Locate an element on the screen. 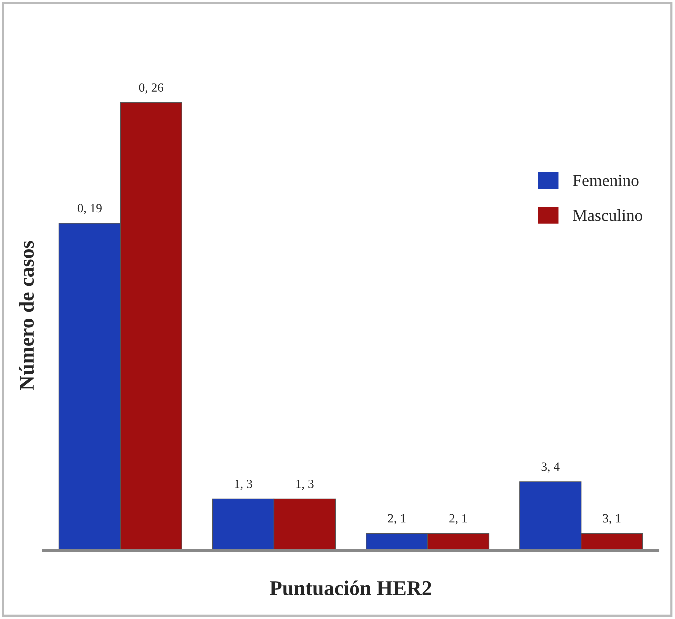 The width and height of the screenshot is (675, 619). x-axis-title: Puntuación HER2 is located at coordinates (351, 588).